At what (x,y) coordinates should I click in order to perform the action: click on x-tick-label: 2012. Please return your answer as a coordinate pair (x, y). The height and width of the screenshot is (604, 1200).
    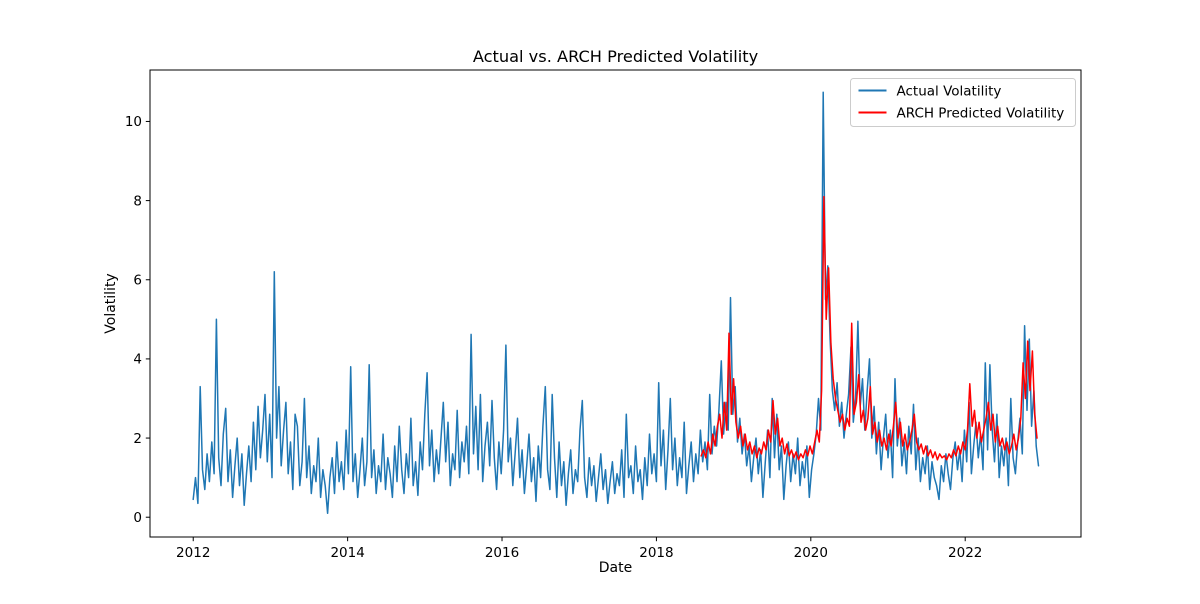
    Looking at the image, I should click on (193, 553).